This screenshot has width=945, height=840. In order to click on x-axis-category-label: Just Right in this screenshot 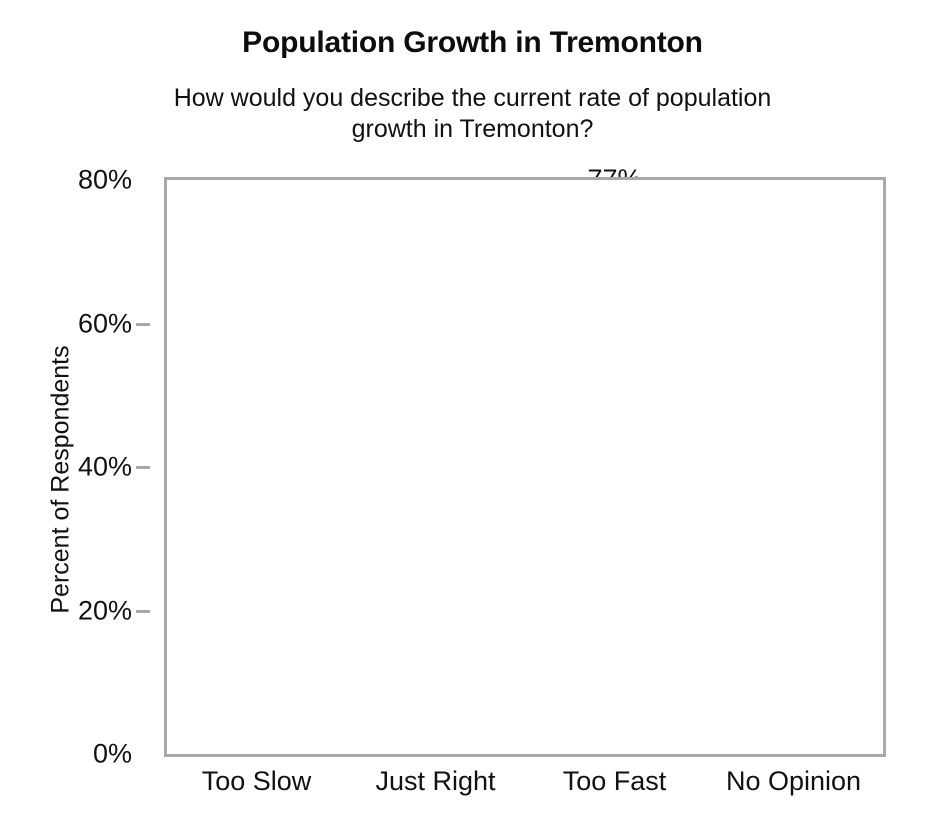, I will do `click(435, 781)`.